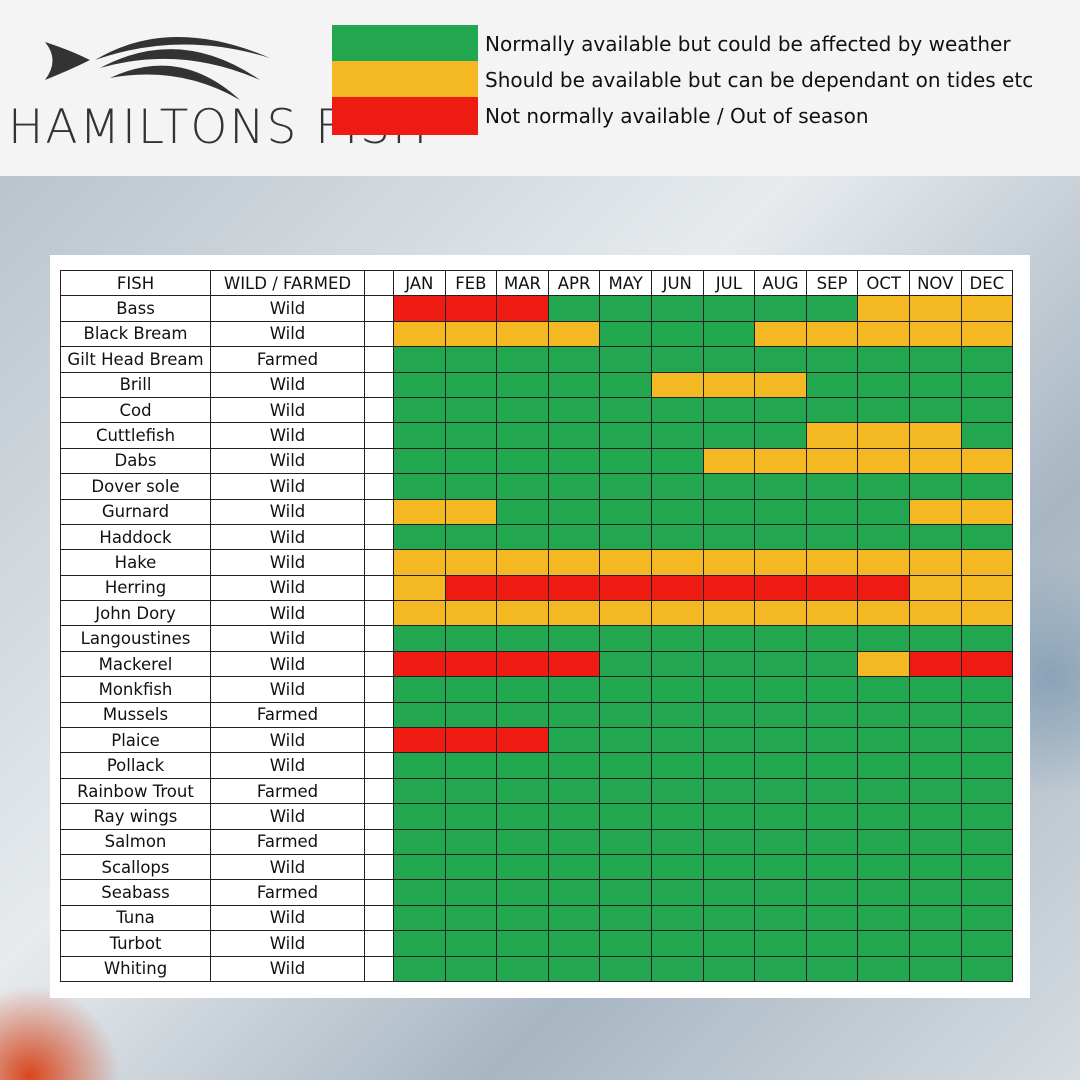 The width and height of the screenshot is (1080, 1080). I want to click on table-row: Seabass Farmed, so click(537, 892).